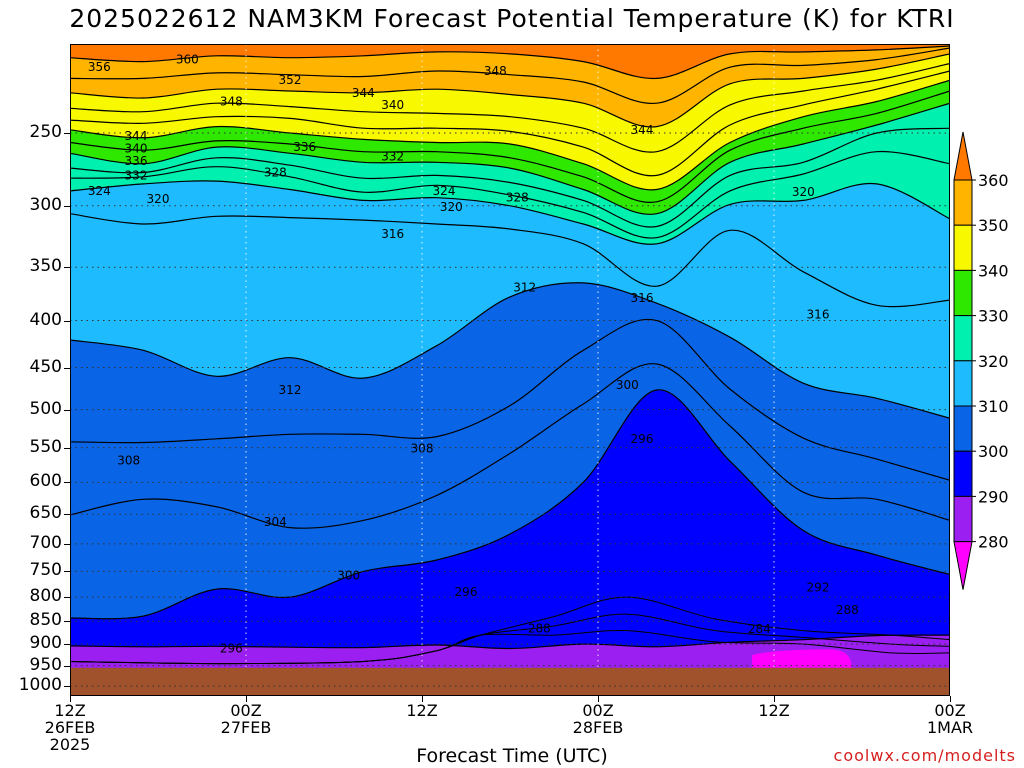  Describe the element at coordinates (45, 408) in the screenshot. I see `y-tick-label-500: 500` at that location.